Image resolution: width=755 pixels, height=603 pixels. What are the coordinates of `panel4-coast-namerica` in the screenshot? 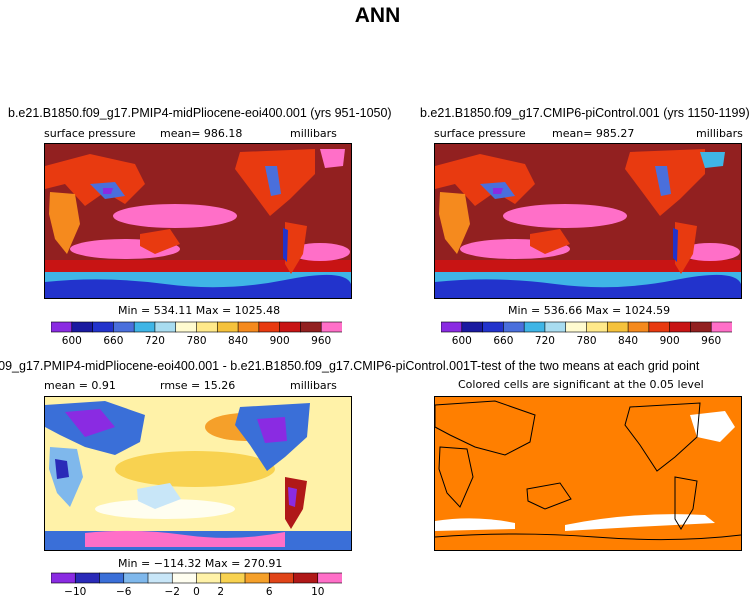 It's located at (662, 437).